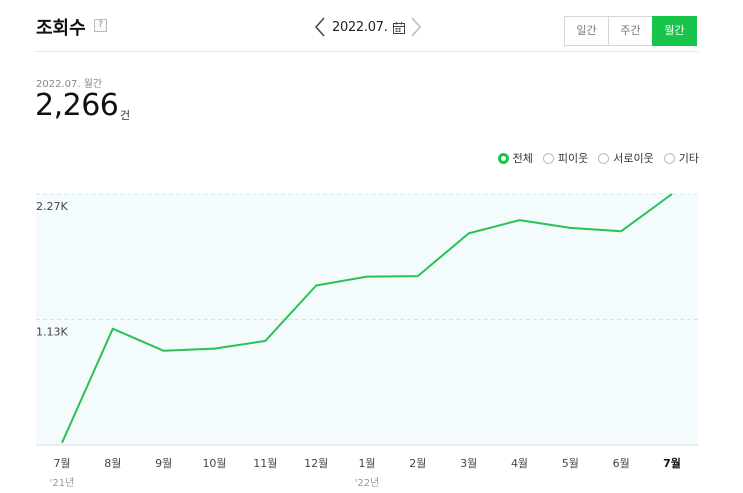 The width and height of the screenshot is (743, 493). What do you see at coordinates (416, 27) in the screenshot?
I see `chevron-right-icon` at bounding box center [416, 27].